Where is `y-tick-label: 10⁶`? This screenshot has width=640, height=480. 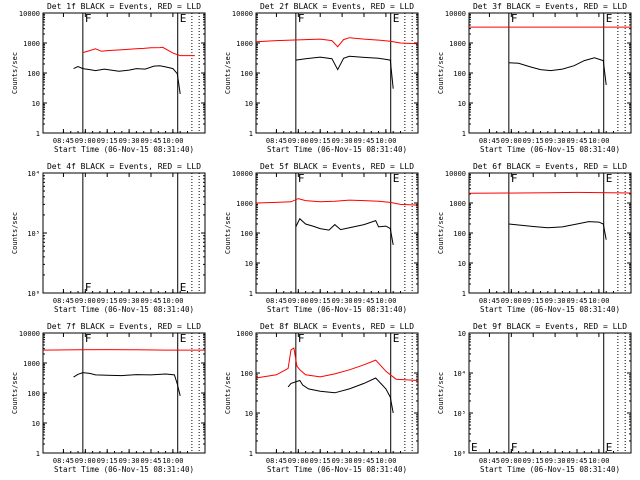
y-tick-label: 10⁶ is located at coordinates (33, 294).